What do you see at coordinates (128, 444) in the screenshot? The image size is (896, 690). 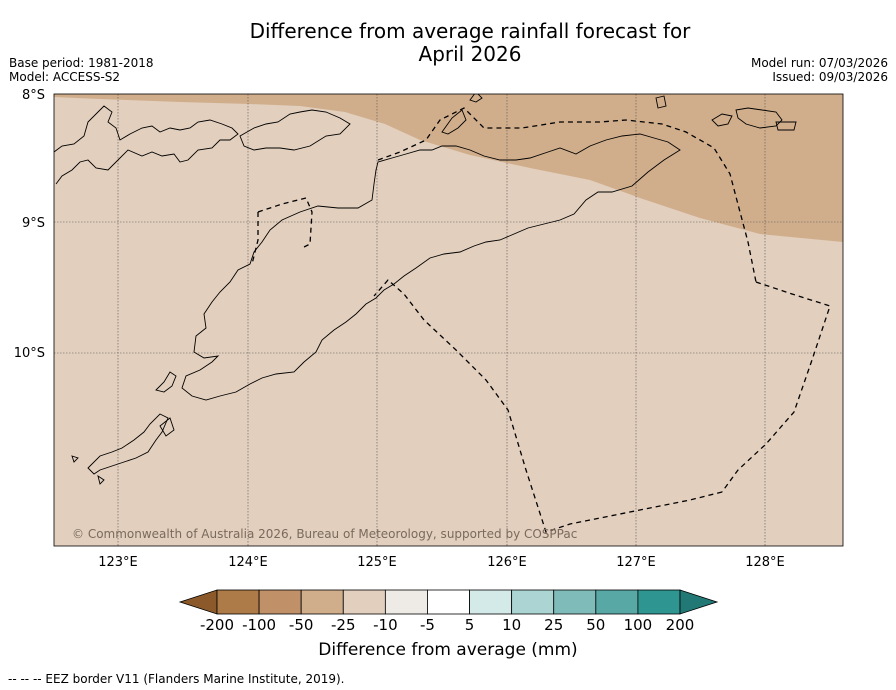 I see `coastline-sumba` at bounding box center [128, 444].